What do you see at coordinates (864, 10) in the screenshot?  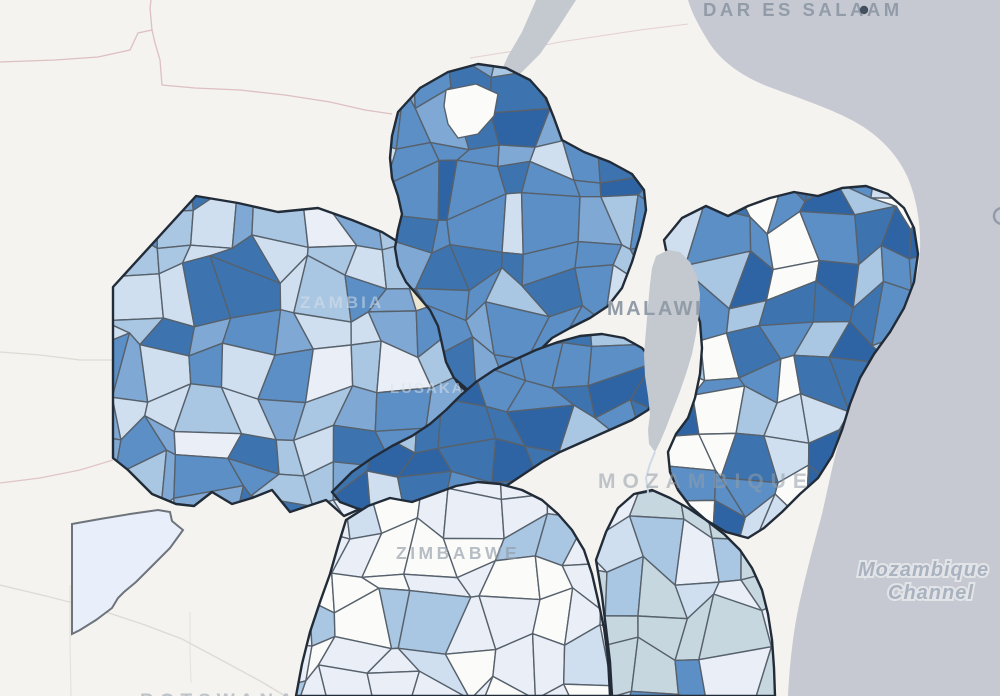 I see `city-marker-dar-es-salaam` at bounding box center [864, 10].